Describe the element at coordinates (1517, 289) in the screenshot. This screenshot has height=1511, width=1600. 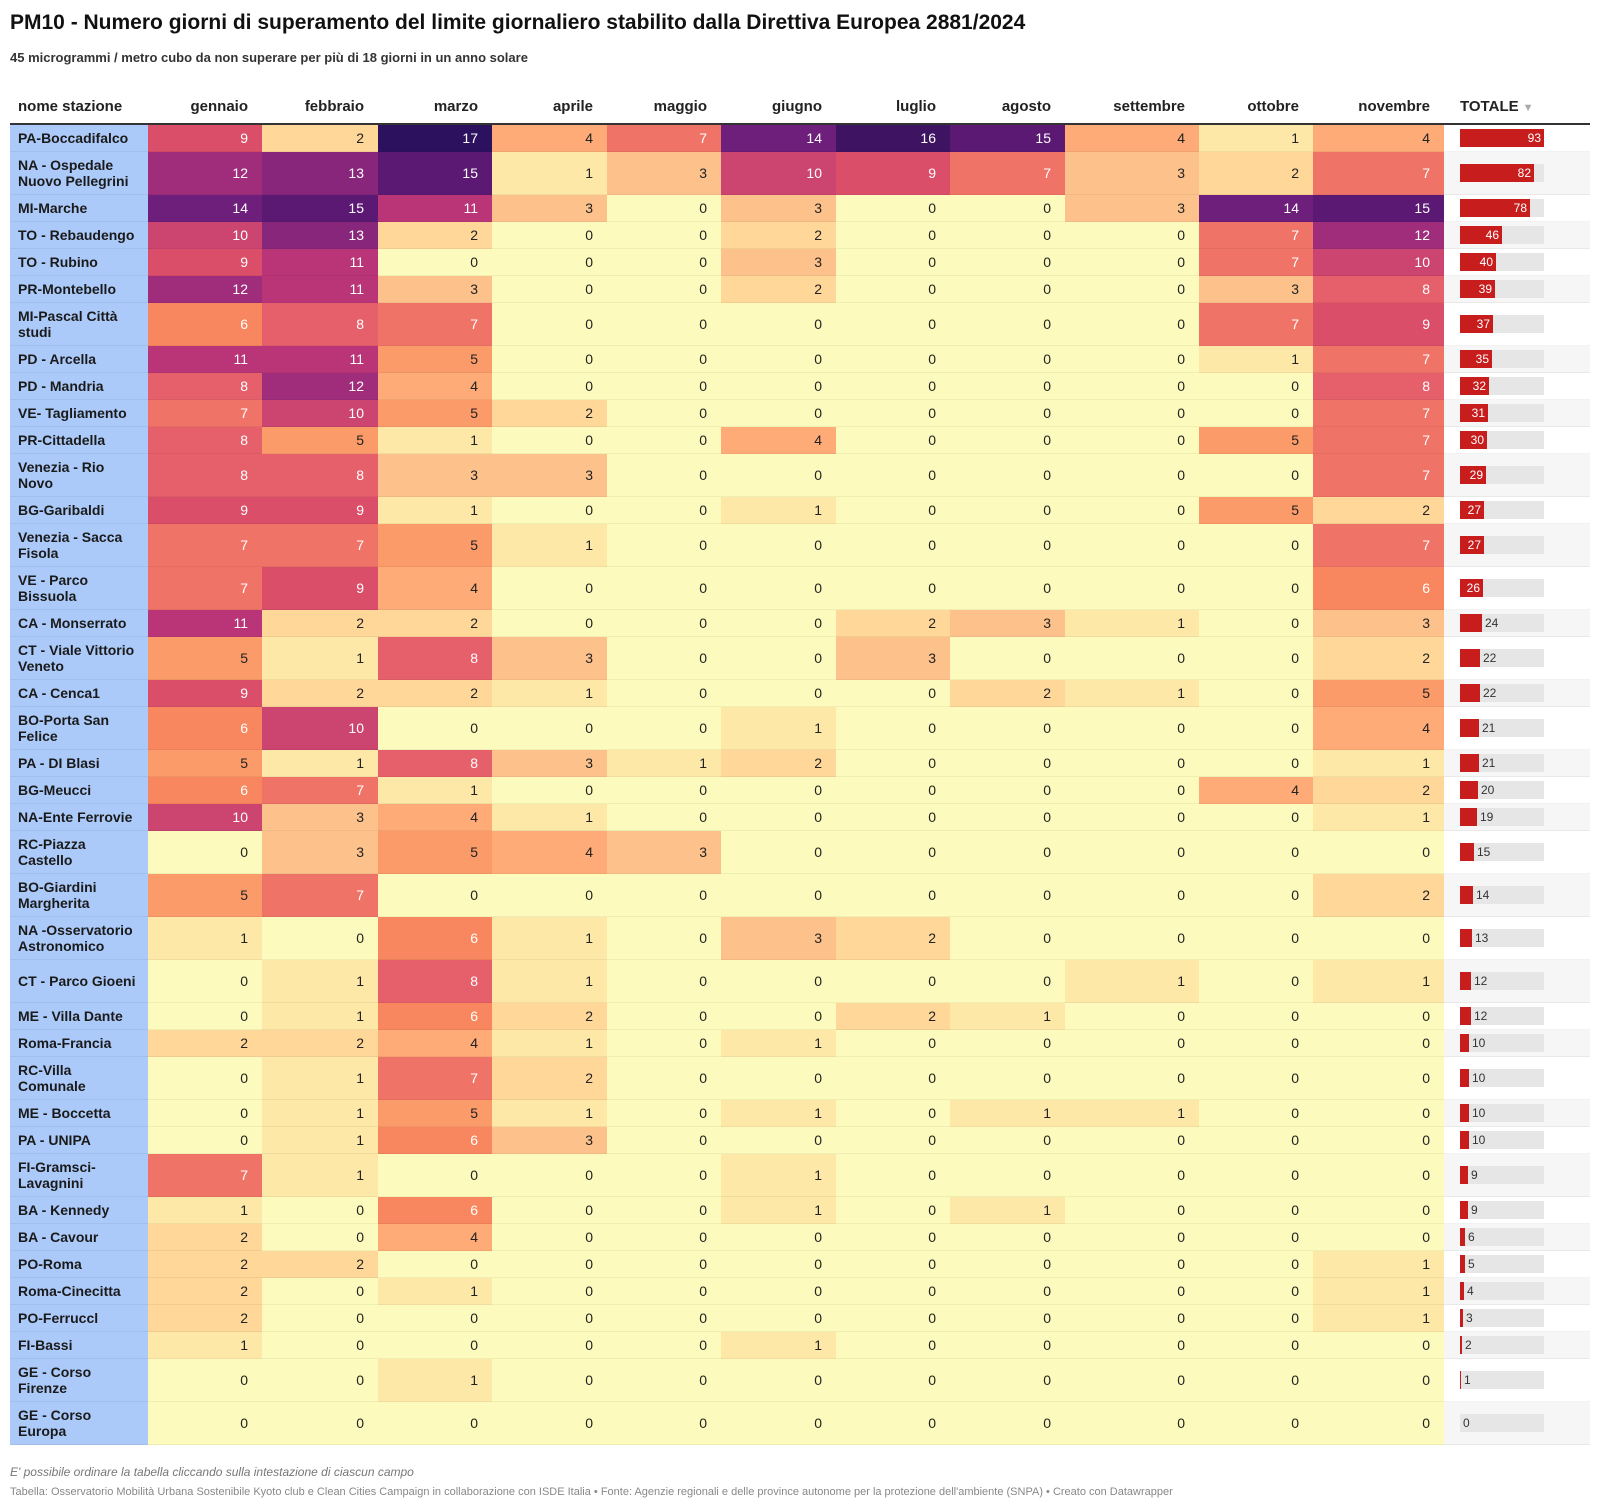
I see `total-cell: 39` at that location.